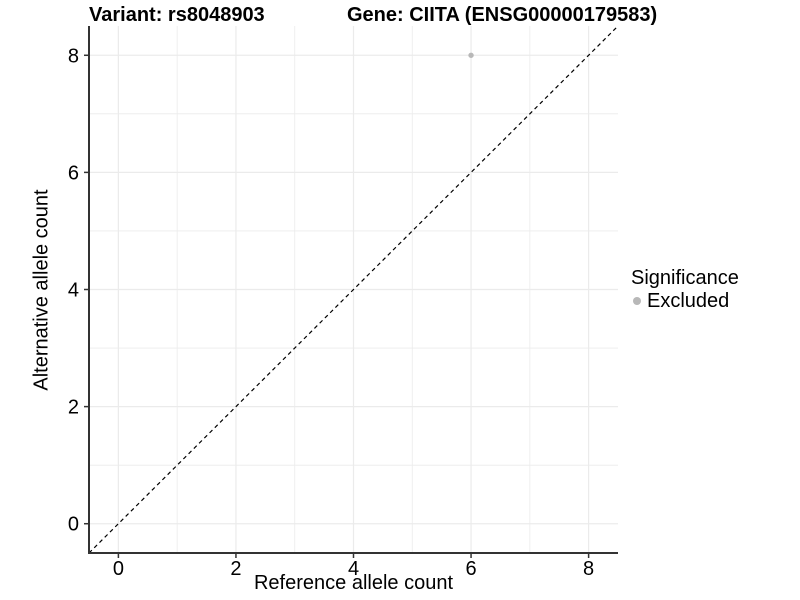 This screenshot has height=600, width=800. Describe the element at coordinates (588, 569) in the screenshot. I see `x-tick-label: 8` at that location.